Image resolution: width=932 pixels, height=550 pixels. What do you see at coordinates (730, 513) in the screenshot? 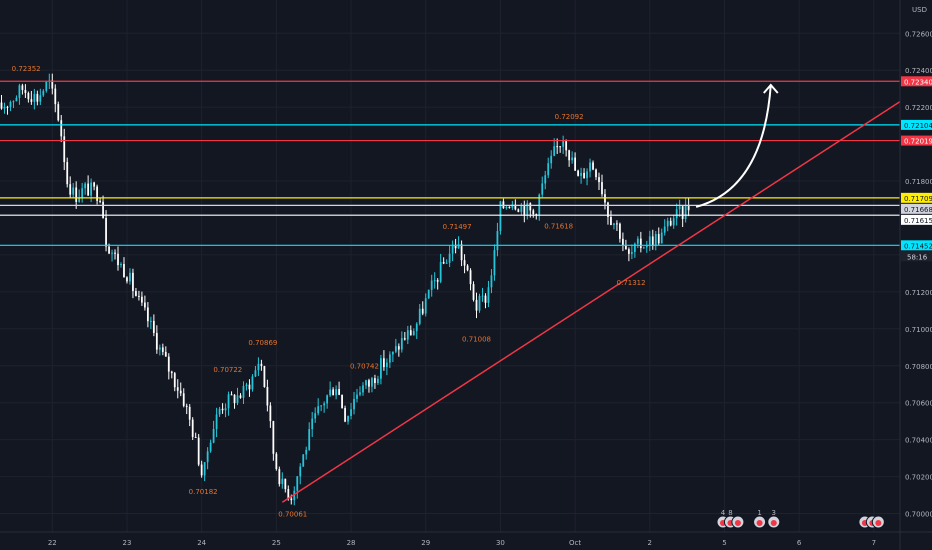
I see `event-flag-count: 8` at bounding box center [730, 513].